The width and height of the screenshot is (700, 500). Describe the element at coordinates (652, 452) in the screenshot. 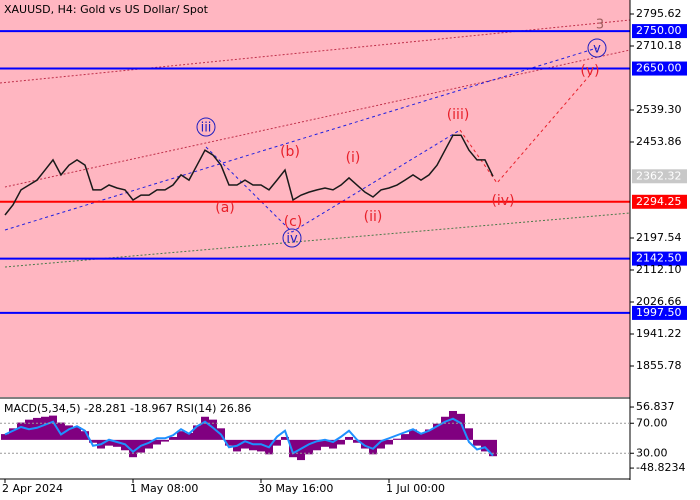

I see `y-tick-label: 30.00` at that location.